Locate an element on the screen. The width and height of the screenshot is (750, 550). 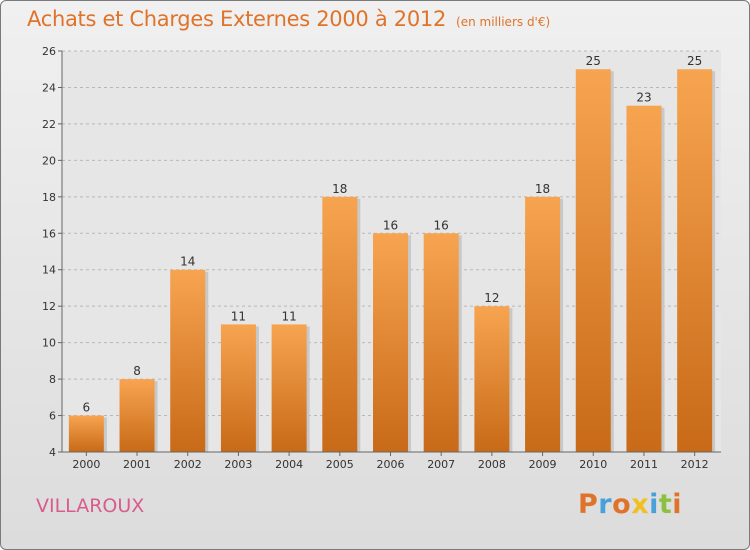
bar-value-label: 23 is located at coordinates (643, 98).